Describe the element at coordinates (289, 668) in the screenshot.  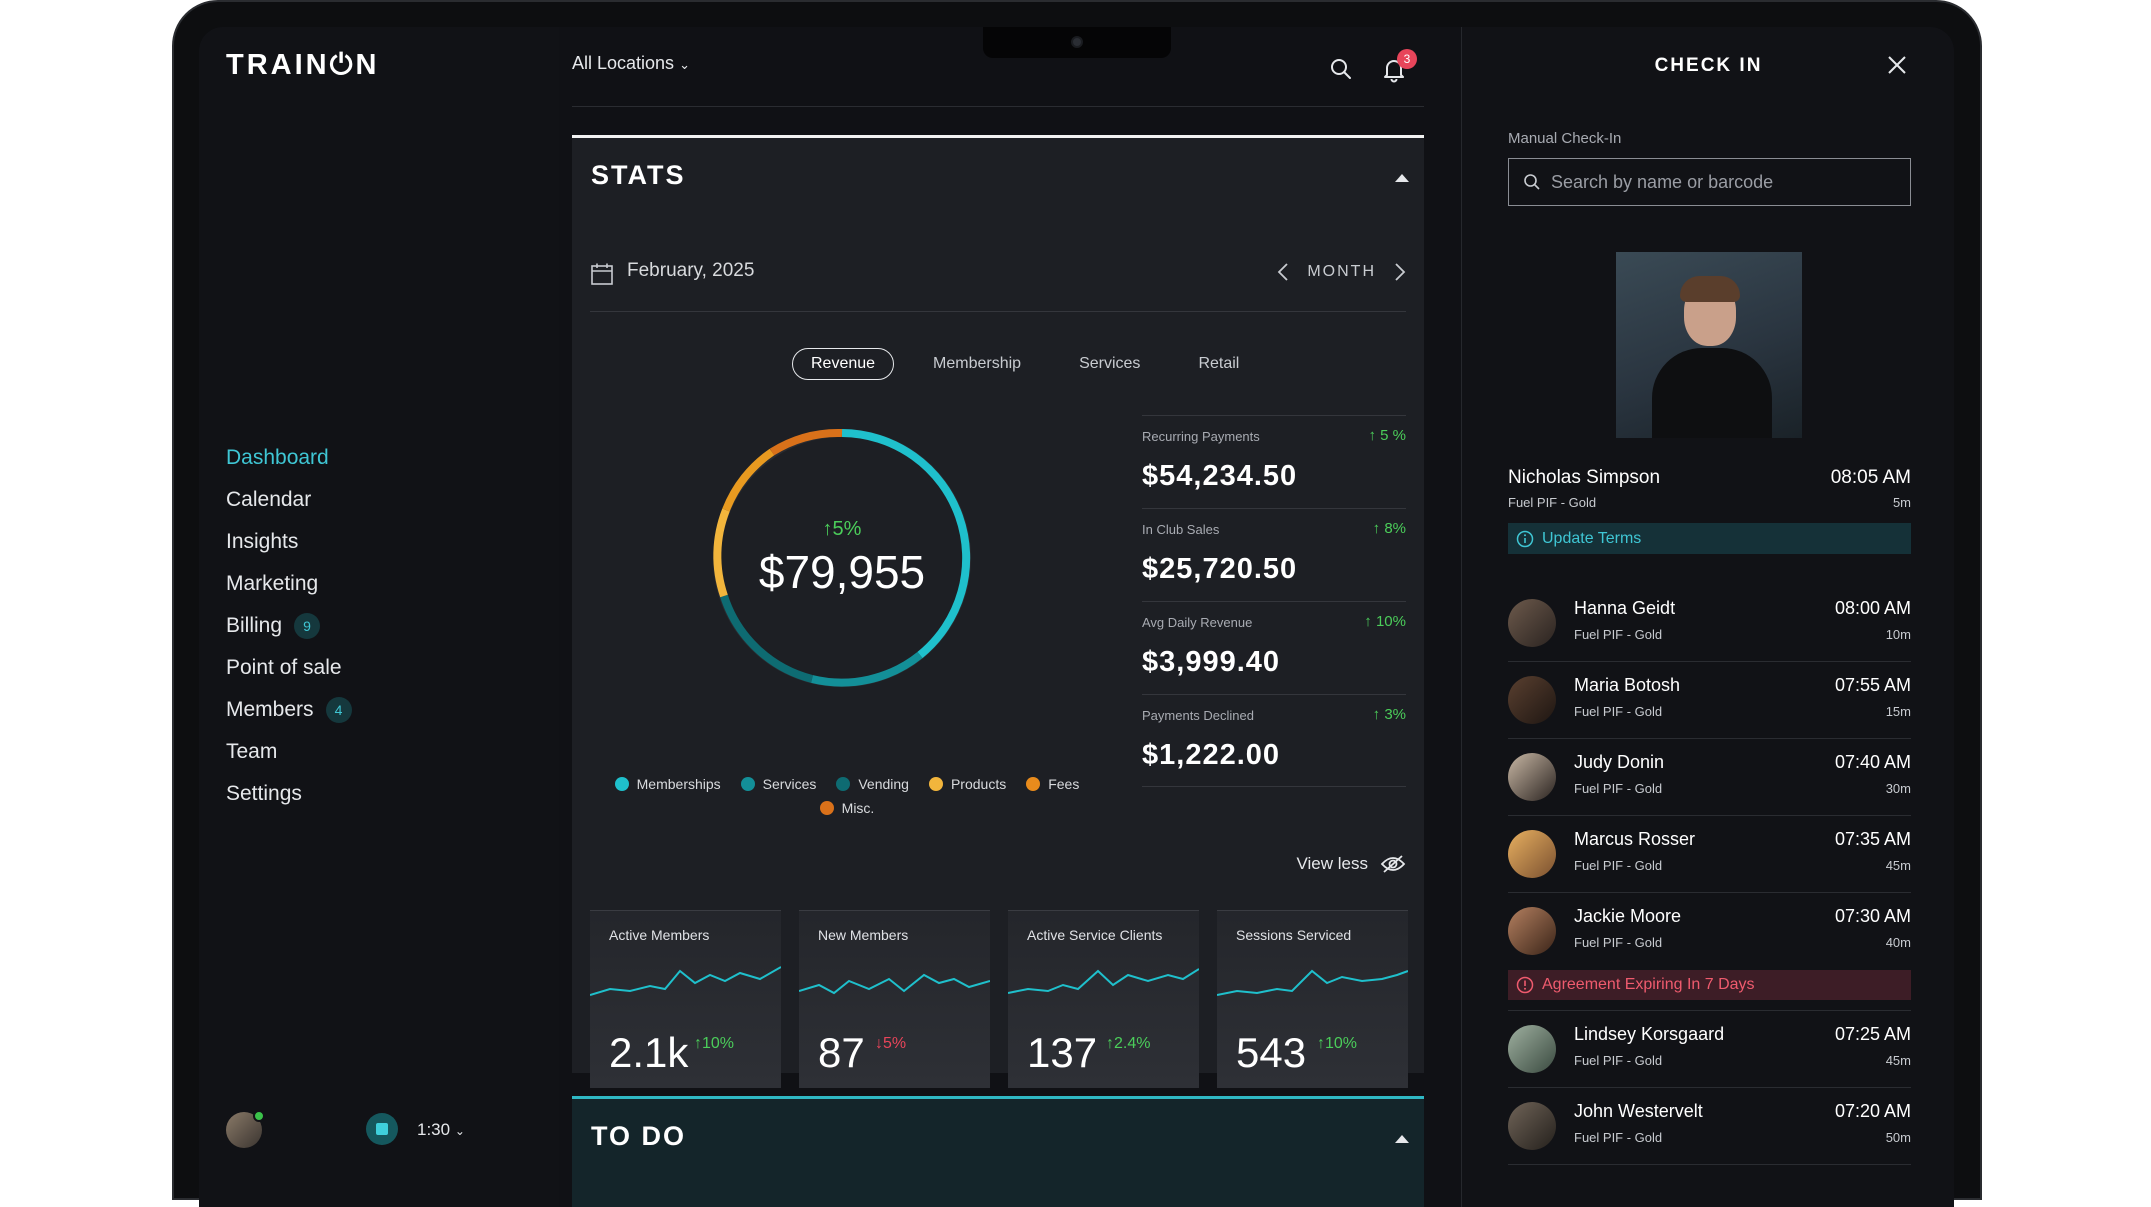
I see `sidebar-item-point-of-sale: Point of sale` at that location.